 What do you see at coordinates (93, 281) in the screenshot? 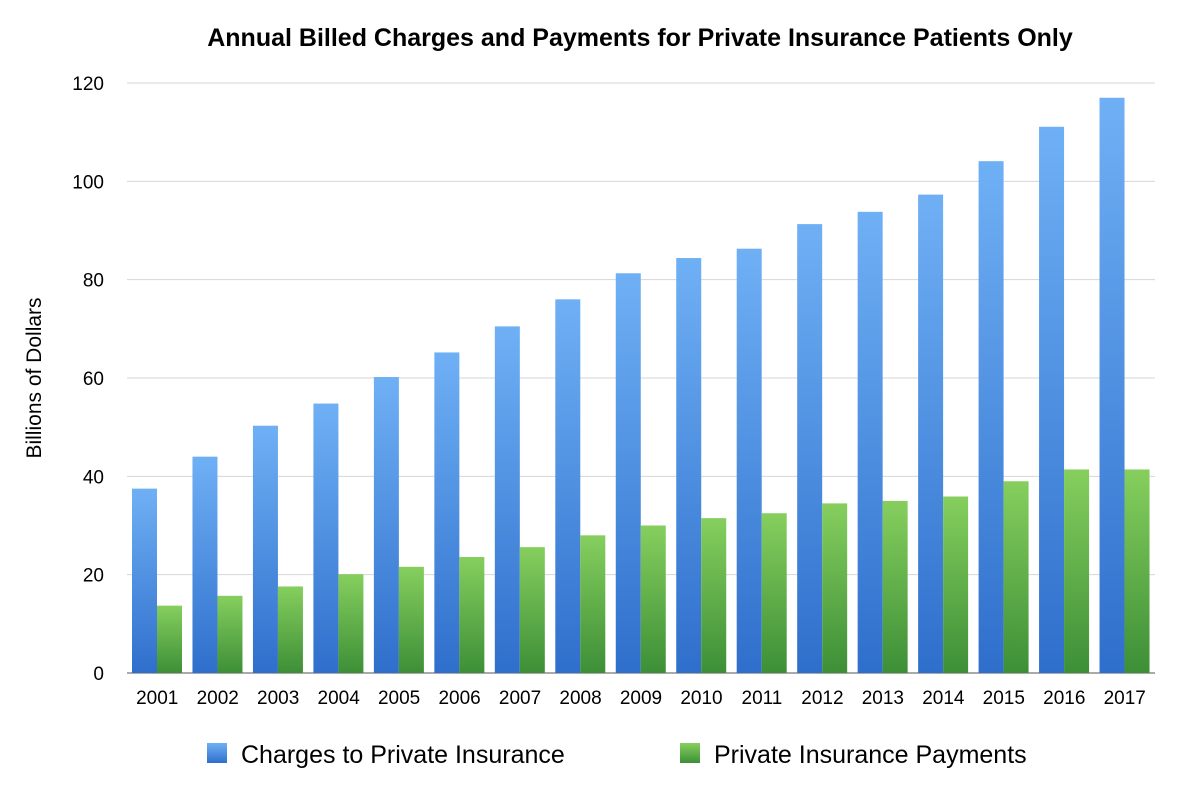
I see `y-tick-label: 80` at bounding box center [93, 281].